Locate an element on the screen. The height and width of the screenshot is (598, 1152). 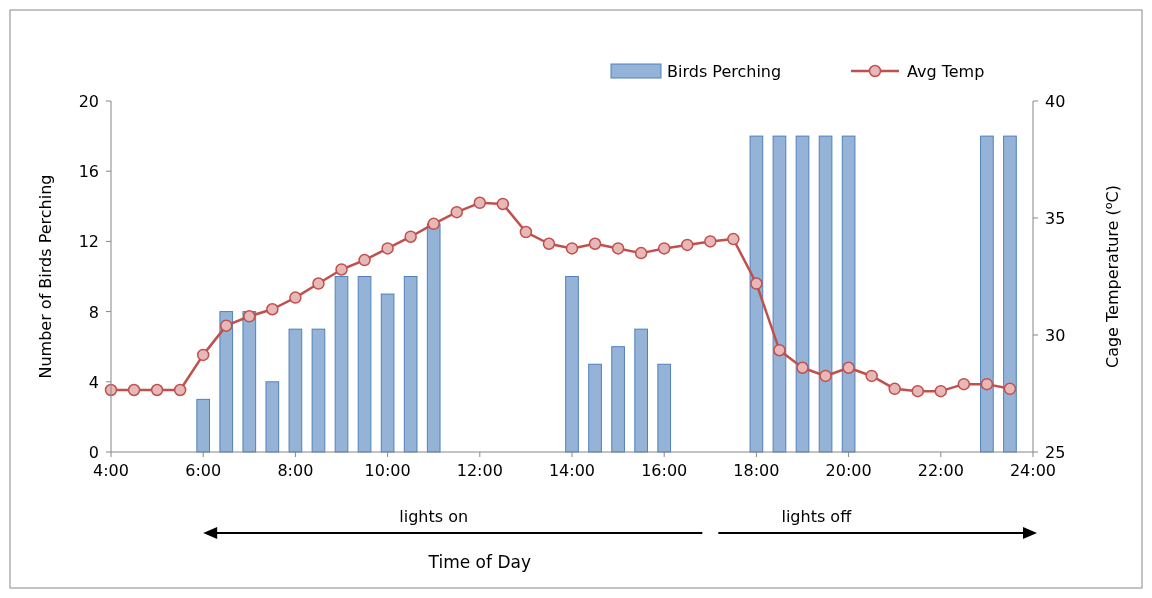
y-tick-label: 4 is located at coordinates (93, 382).